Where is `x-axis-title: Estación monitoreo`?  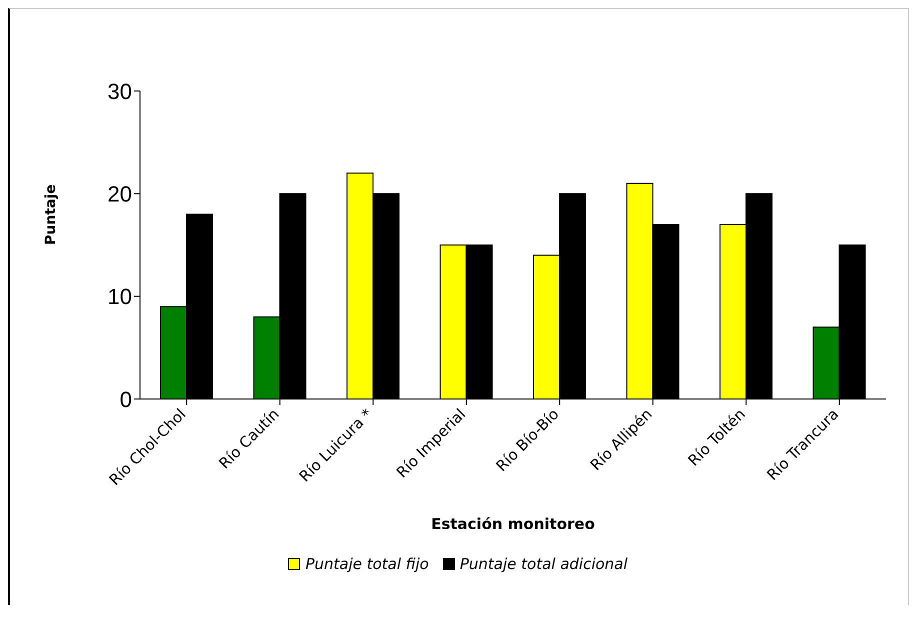
x-axis-title: Estación monitoreo is located at coordinates (513, 524).